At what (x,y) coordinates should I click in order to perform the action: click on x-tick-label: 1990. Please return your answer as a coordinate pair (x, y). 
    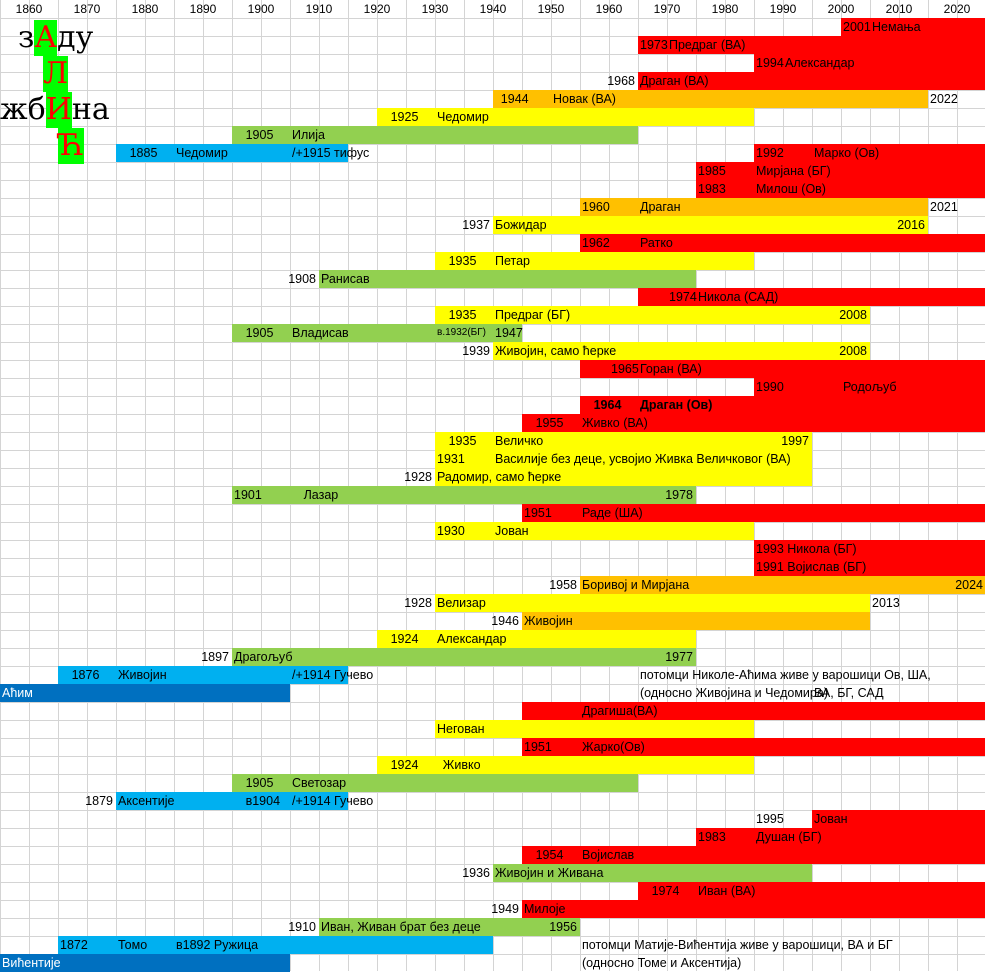
    Looking at the image, I should click on (783, 9).